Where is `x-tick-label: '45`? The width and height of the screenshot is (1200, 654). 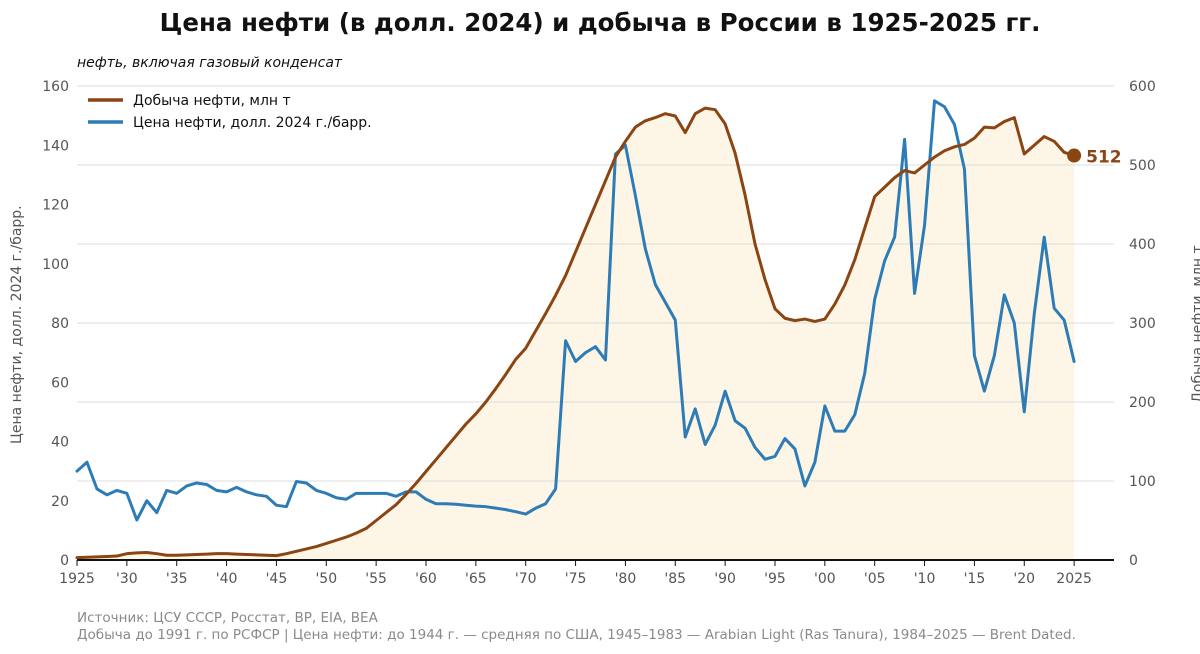 x-tick-label: '45 is located at coordinates (277, 579).